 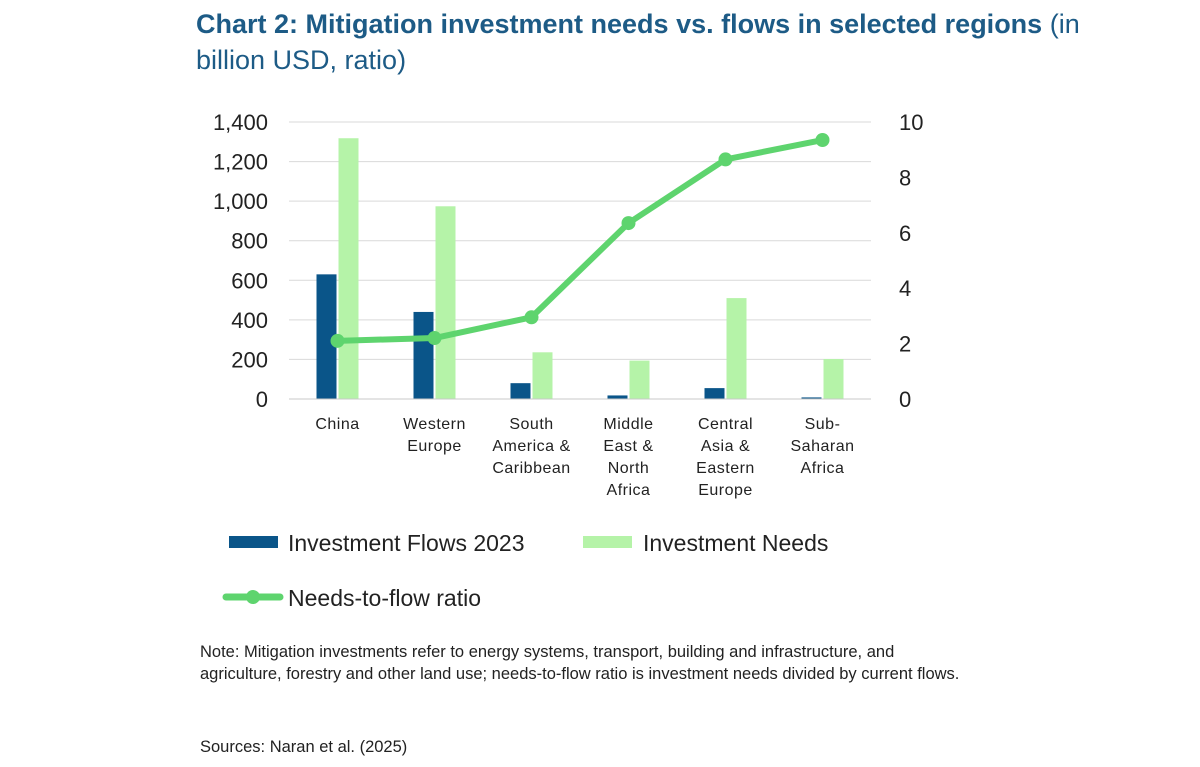 What do you see at coordinates (253, 597) in the screenshot?
I see `legend-swatch-ratio-marker` at bounding box center [253, 597].